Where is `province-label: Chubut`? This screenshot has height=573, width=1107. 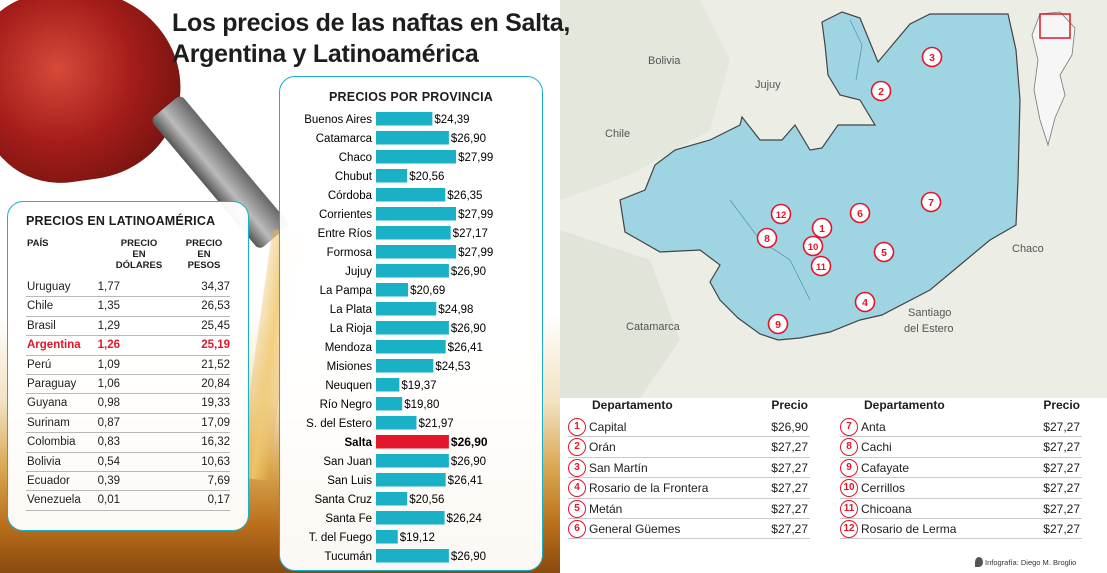 province-label: Chubut is located at coordinates (354, 177).